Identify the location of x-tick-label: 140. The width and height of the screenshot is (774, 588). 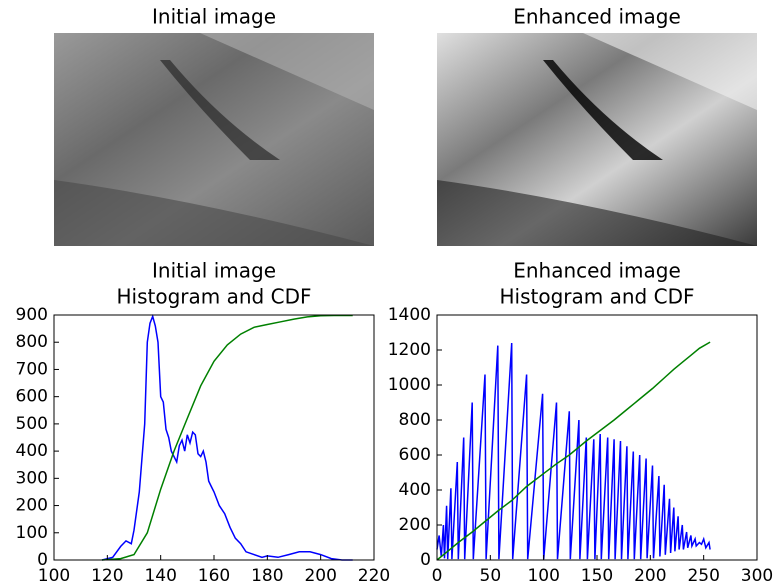
(160, 576).